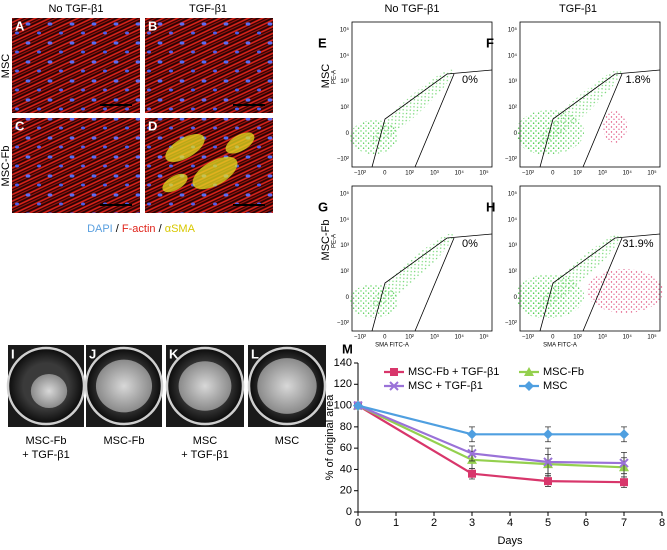  I want to click on x-tick-label: 7, so click(624, 523).